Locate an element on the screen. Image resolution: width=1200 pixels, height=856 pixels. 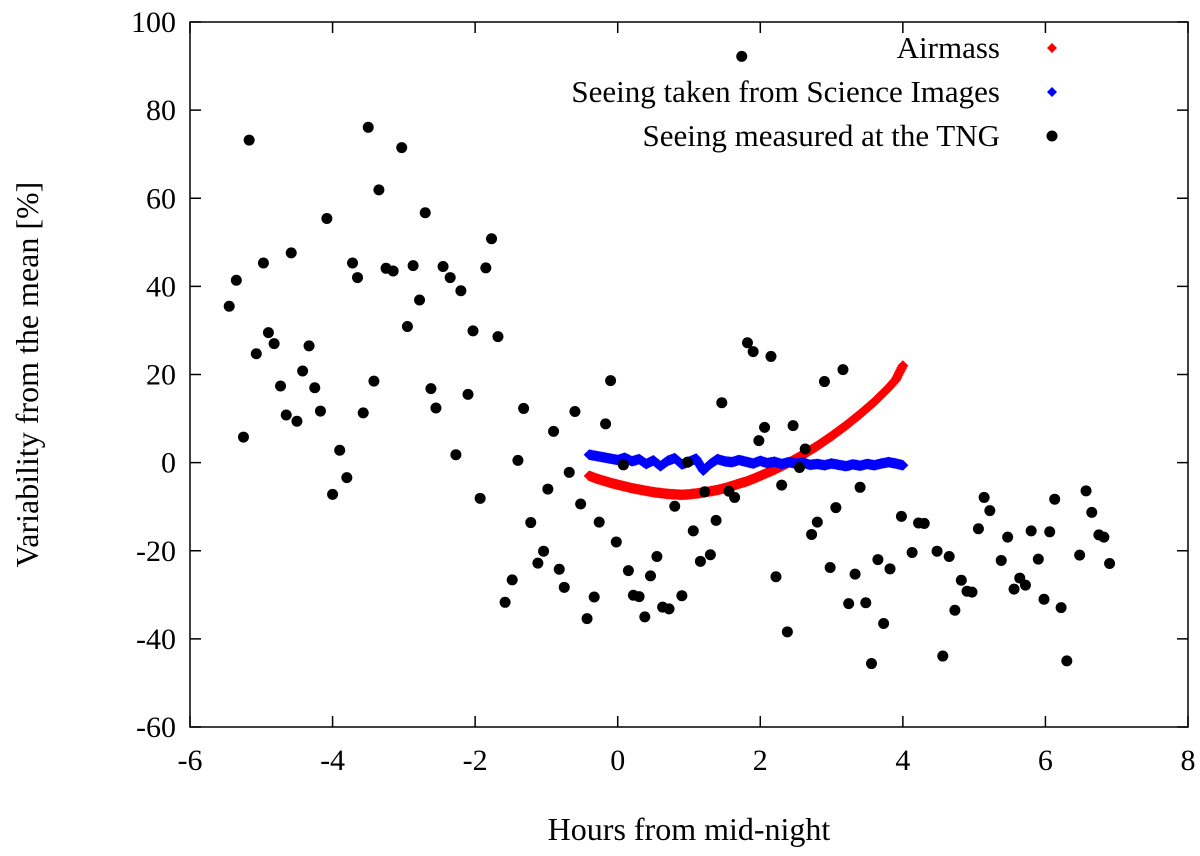
y-tick-label: 60 is located at coordinates (161, 198).